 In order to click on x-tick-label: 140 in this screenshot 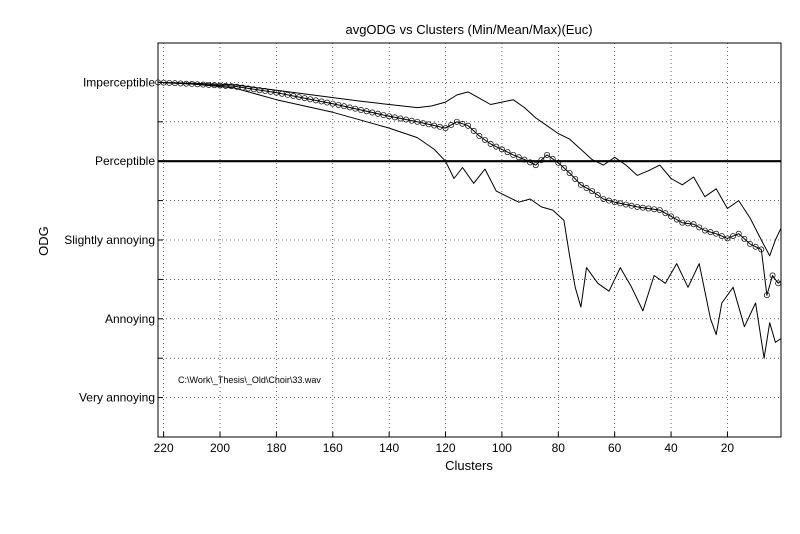, I will do `click(389, 448)`.